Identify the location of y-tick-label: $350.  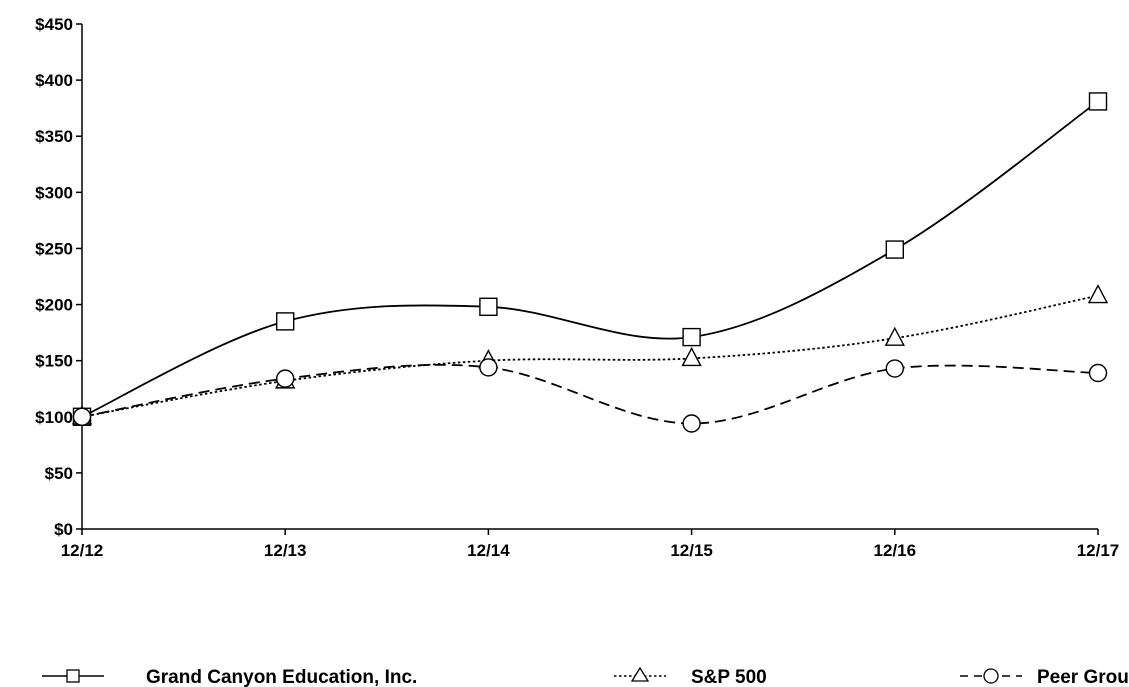
(54, 136).